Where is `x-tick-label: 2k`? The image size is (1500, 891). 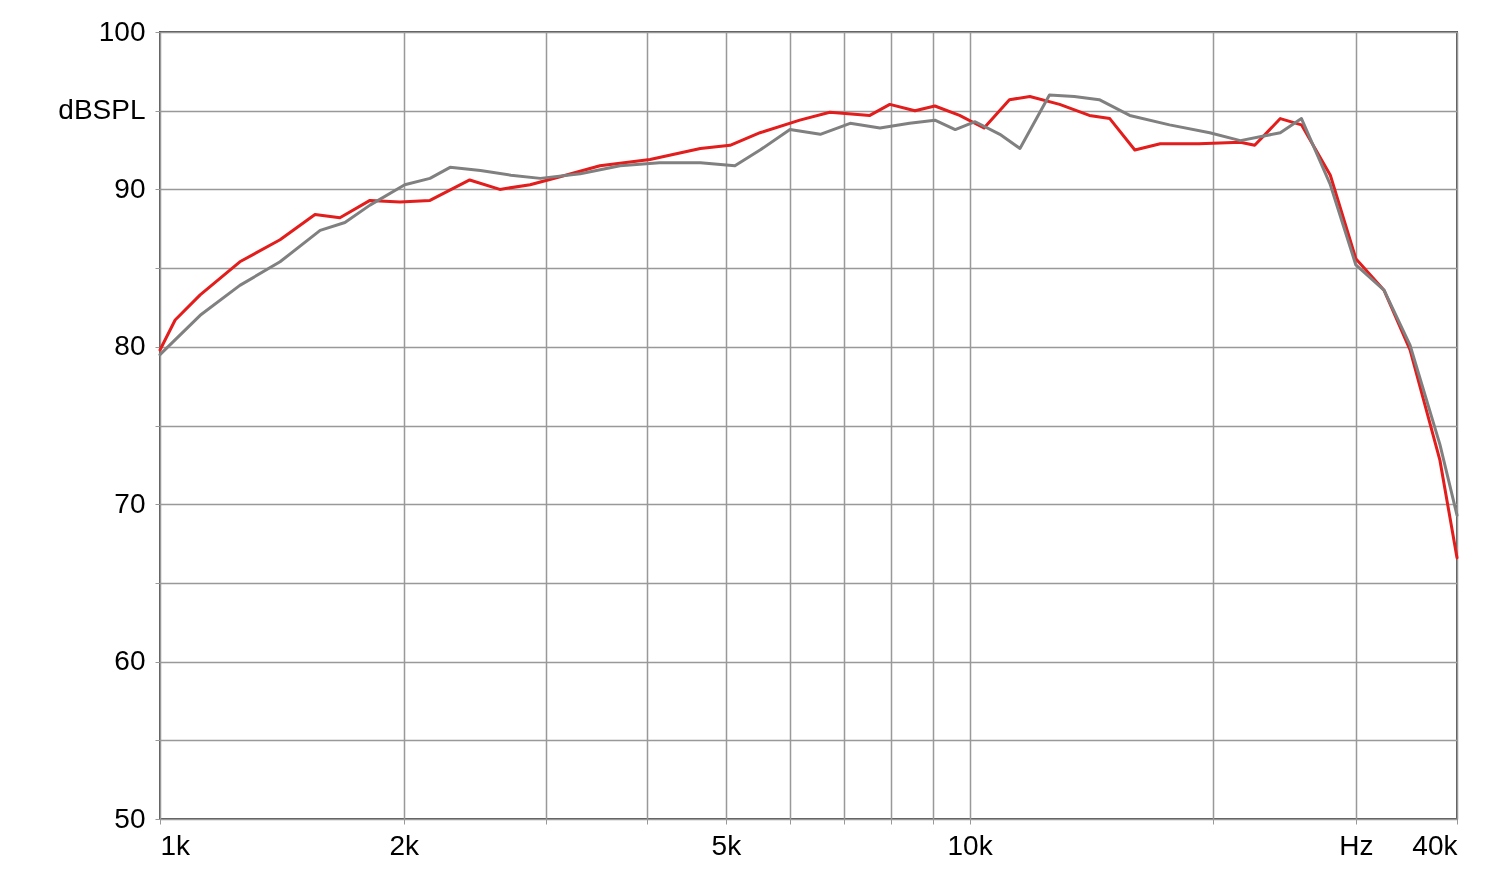 x-tick-label: 2k is located at coordinates (404, 845).